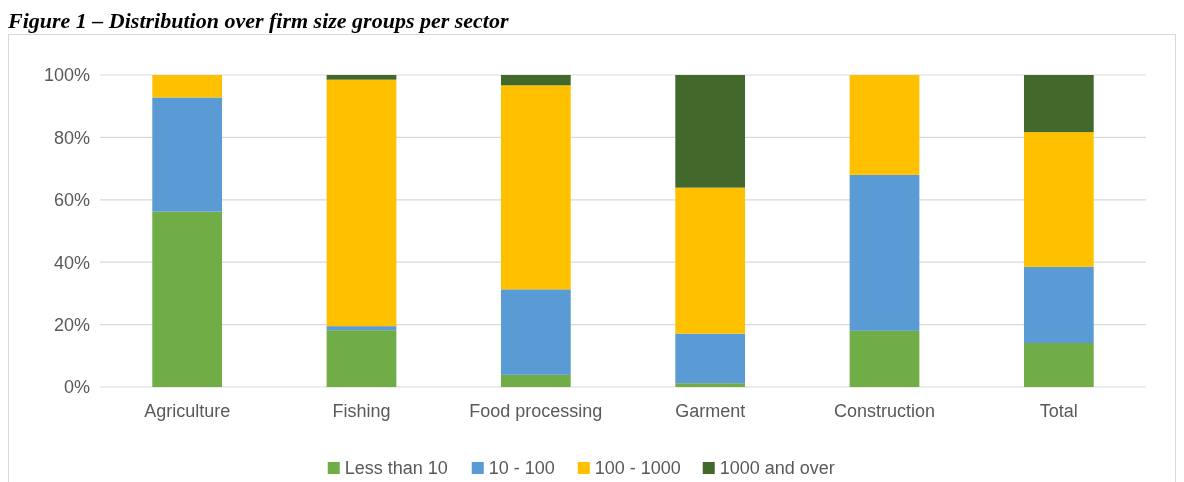 This screenshot has width=1184, height=482. I want to click on legend-label: 100 - 1000, so click(637, 468).